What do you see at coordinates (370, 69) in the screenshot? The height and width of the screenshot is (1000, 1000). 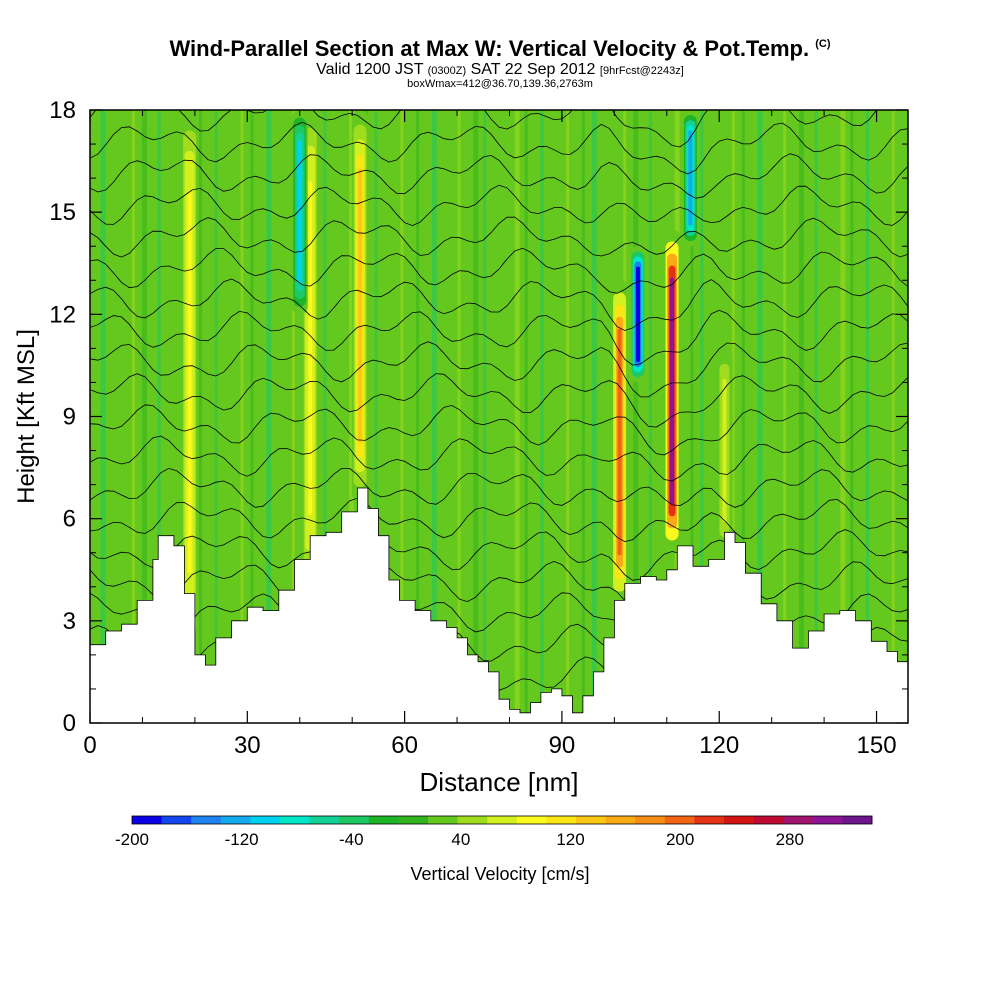 I see `valid-prefix: Valid 1200 JST` at bounding box center [370, 69].